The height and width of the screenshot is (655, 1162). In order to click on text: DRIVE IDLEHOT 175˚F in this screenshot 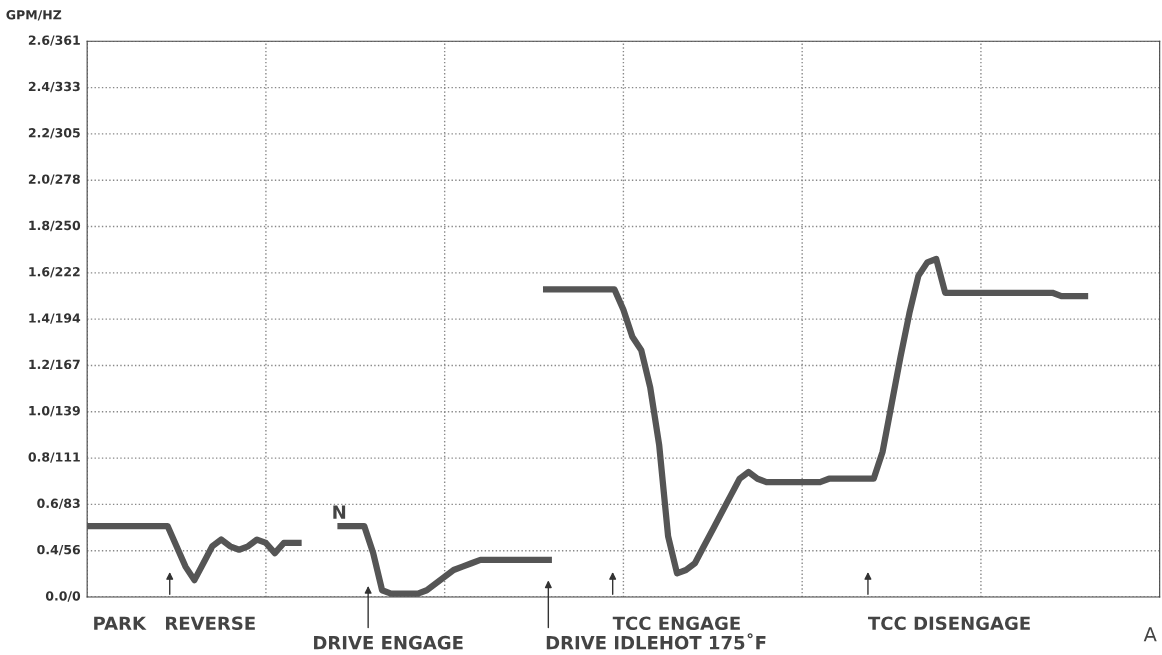, I will do `click(656, 641)`.